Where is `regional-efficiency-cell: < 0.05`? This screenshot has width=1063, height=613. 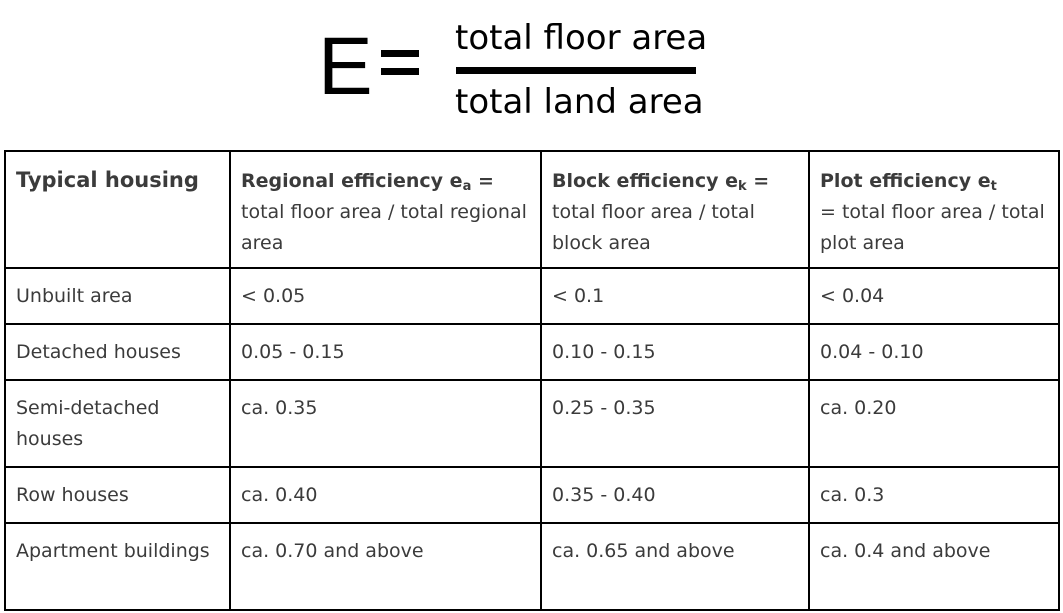
regional-efficiency-cell: < 0.05 is located at coordinates (385, 296).